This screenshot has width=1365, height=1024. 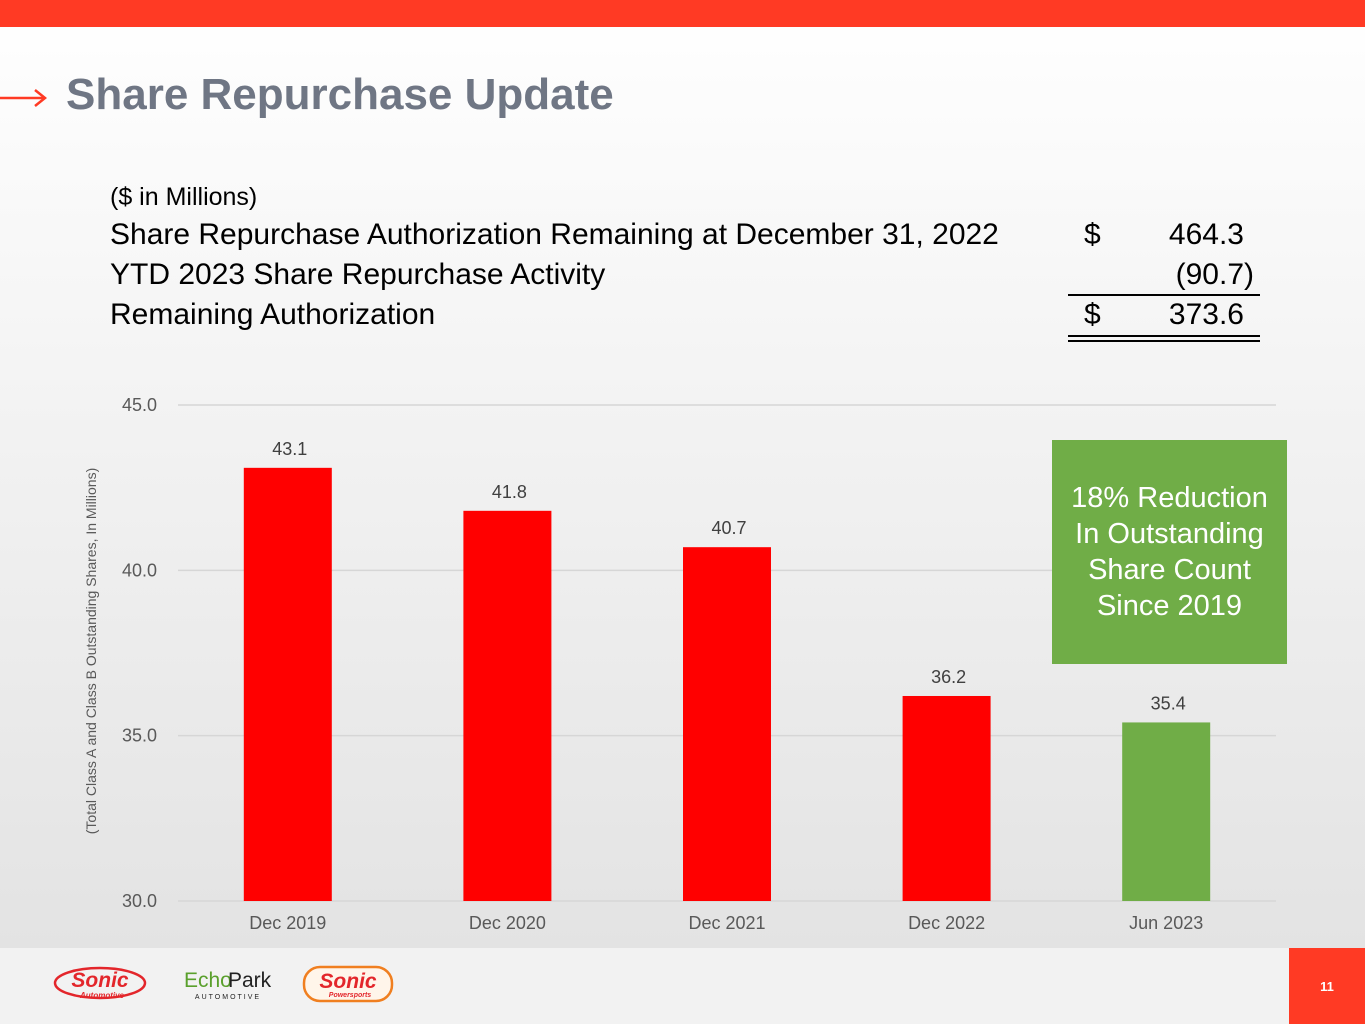 I want to click on title-arrow-icon, so click(x=24, y=98).